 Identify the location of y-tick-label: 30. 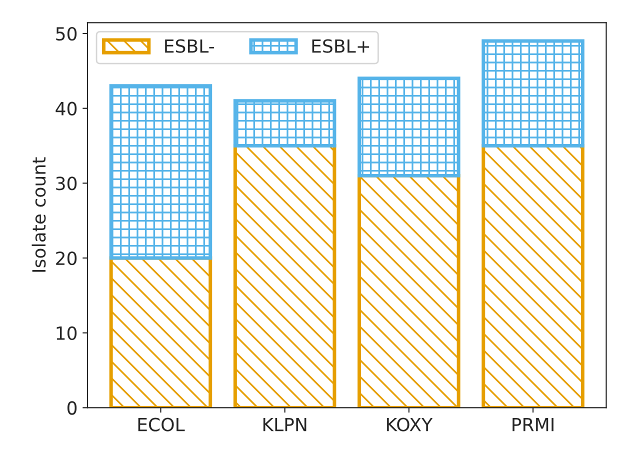
(66, 183).